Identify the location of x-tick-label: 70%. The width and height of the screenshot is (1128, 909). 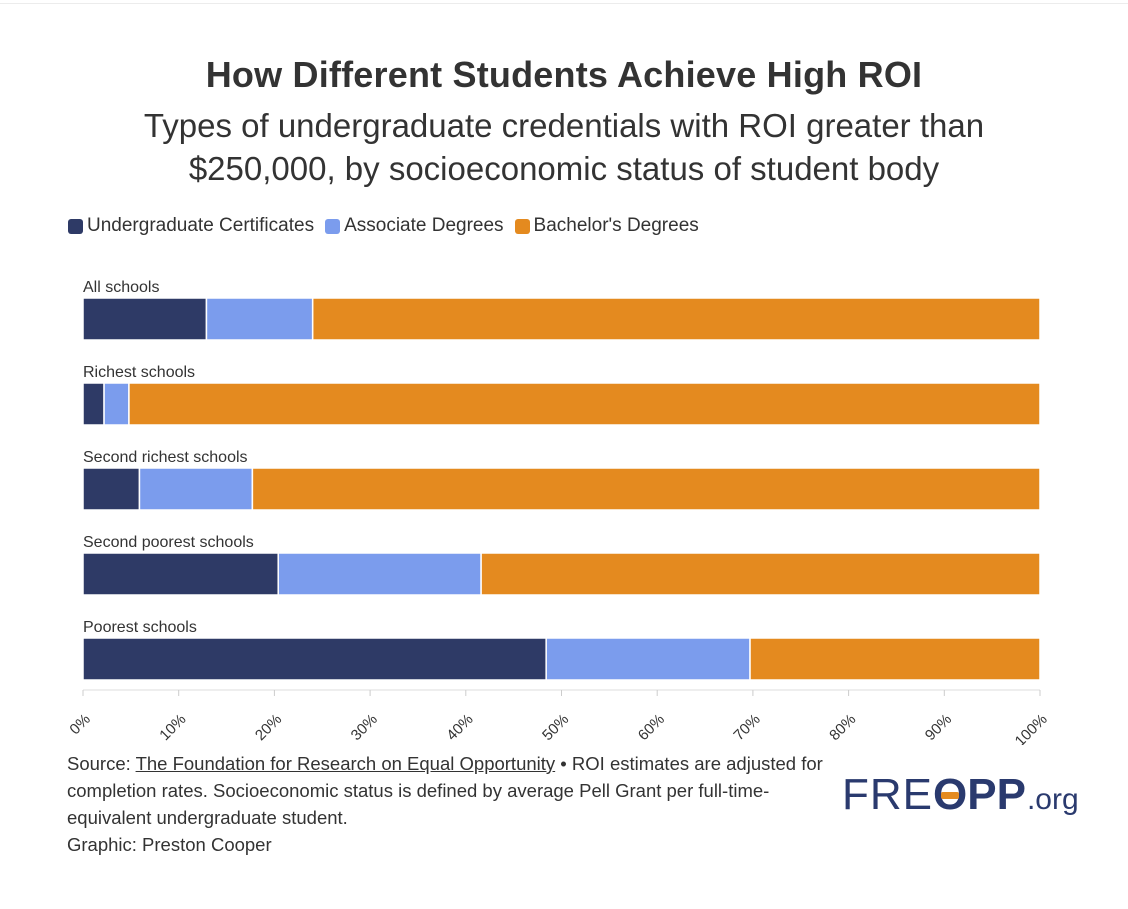
(746, 727).